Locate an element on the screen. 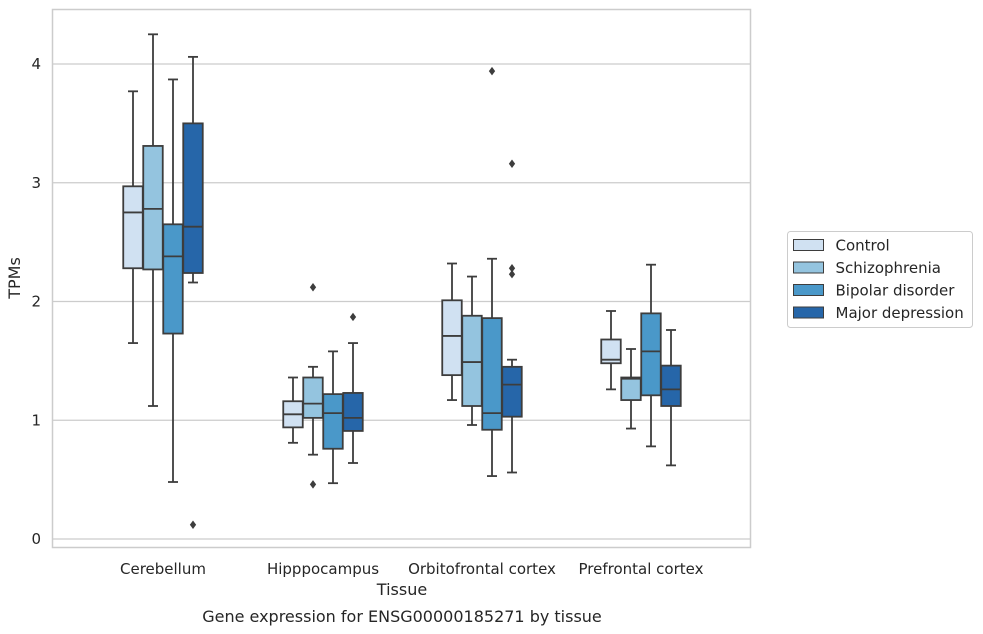  legend-label: Bipolar disorder is located at coordinates (896, 291).